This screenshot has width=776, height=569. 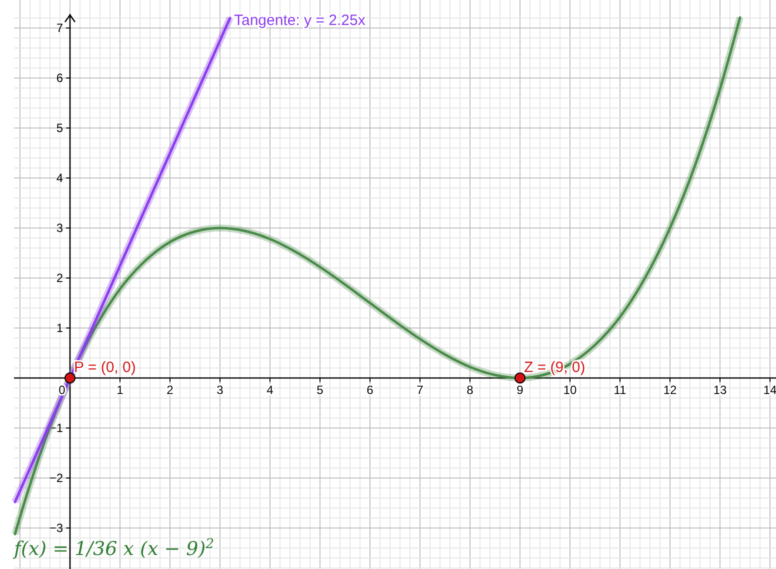 I want to click on x-tick-label: 7, so click(x=420, y=390).